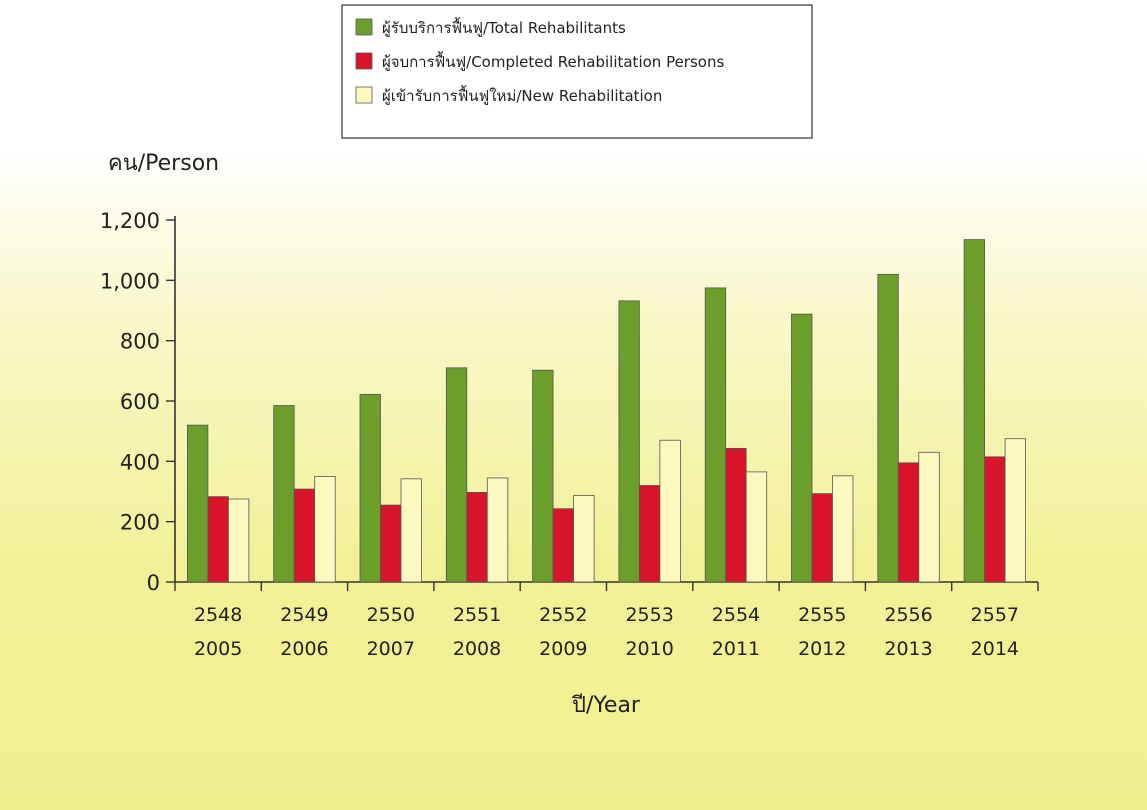 Image resolution: width=1147 pixels, height=810 pixels. Describe the element at coordinates (304, 649) in the screenshot. I see `x-tick-label: 2006` at that location.